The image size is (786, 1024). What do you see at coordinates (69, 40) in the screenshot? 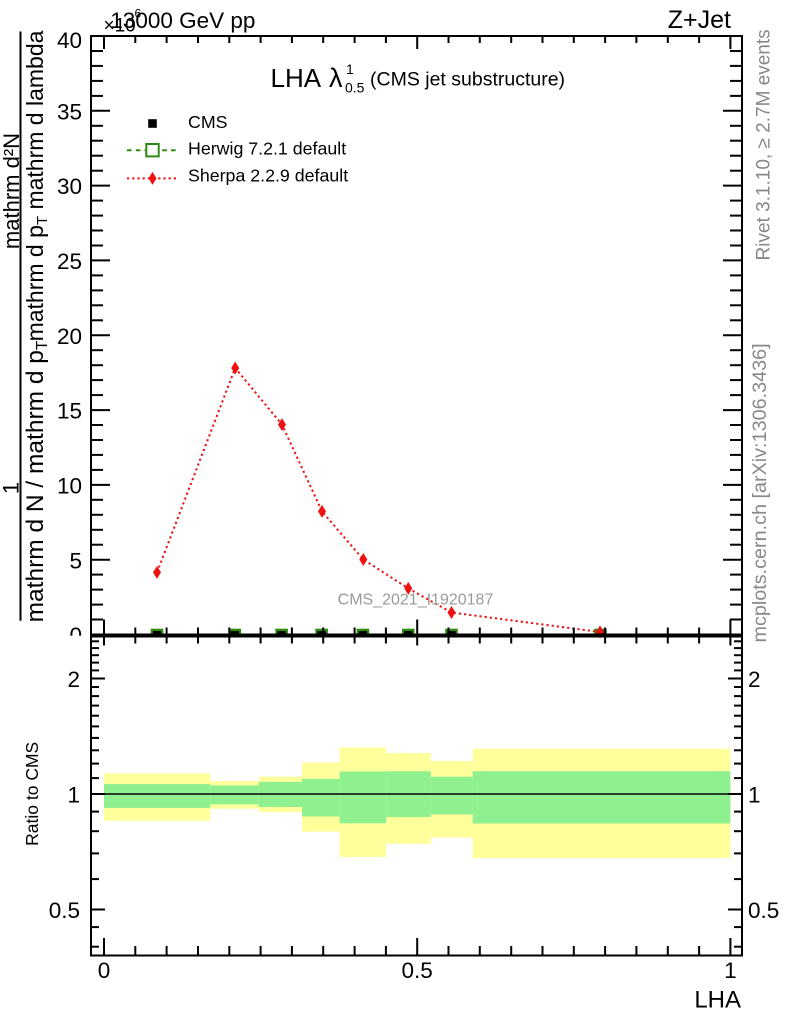
I see `svg-text: 40` at bounding box center [69, 40].